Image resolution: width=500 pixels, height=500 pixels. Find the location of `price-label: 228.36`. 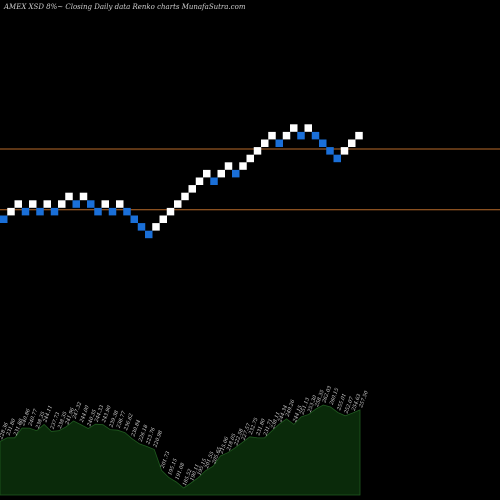

price-label: 228.36 is located at coordinates (5, 431).